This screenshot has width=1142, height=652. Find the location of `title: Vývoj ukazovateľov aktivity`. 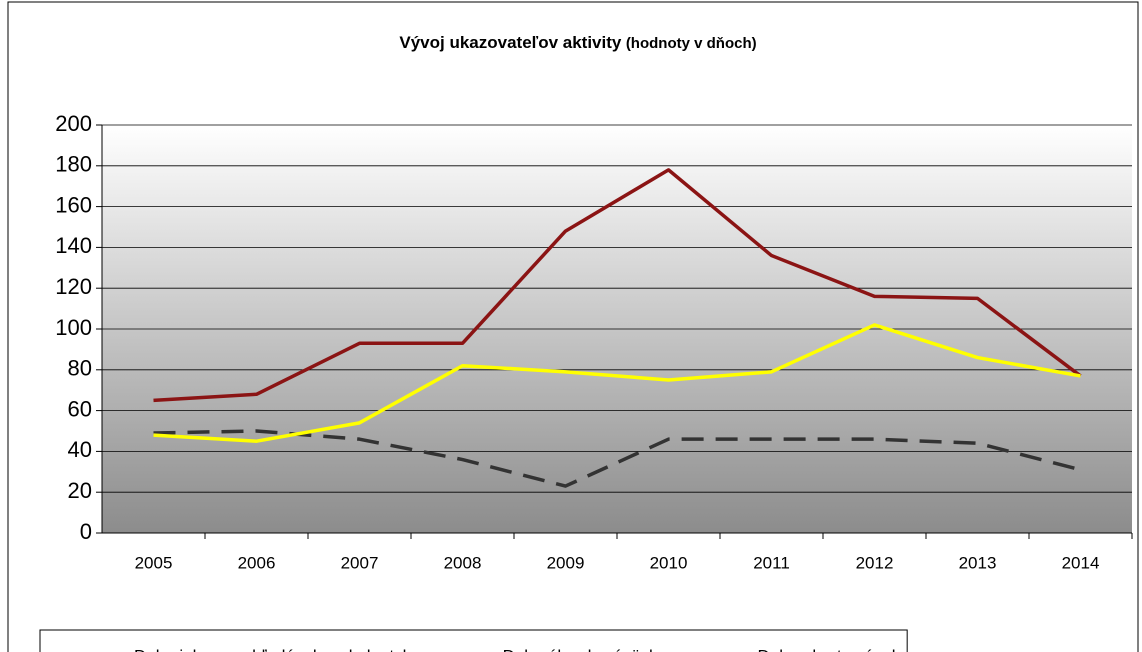

title: Vývoj ukazovateľov aktivity is located at coordinates (510, 42).